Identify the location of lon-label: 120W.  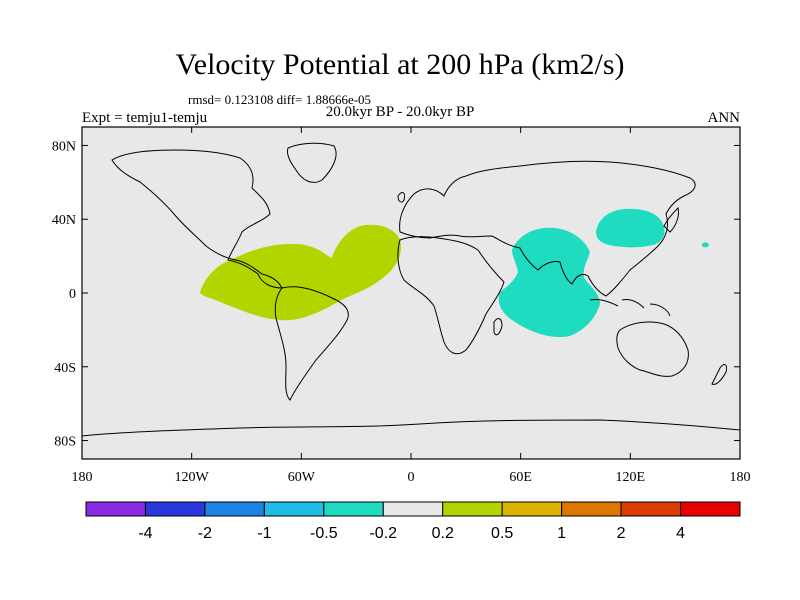
(192, 477).